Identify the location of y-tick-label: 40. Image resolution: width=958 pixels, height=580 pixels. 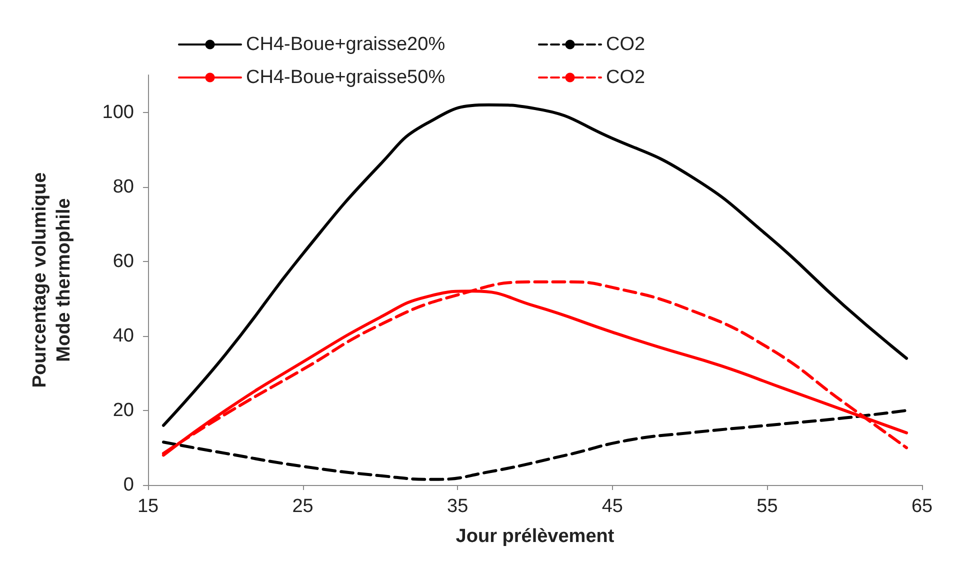
(123, 335).